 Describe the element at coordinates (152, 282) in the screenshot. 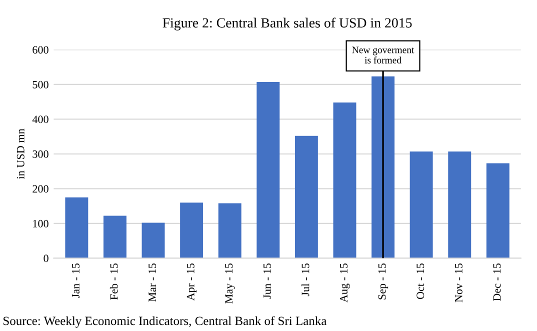

I see `x-tick-label: Mar - 15` at that location.